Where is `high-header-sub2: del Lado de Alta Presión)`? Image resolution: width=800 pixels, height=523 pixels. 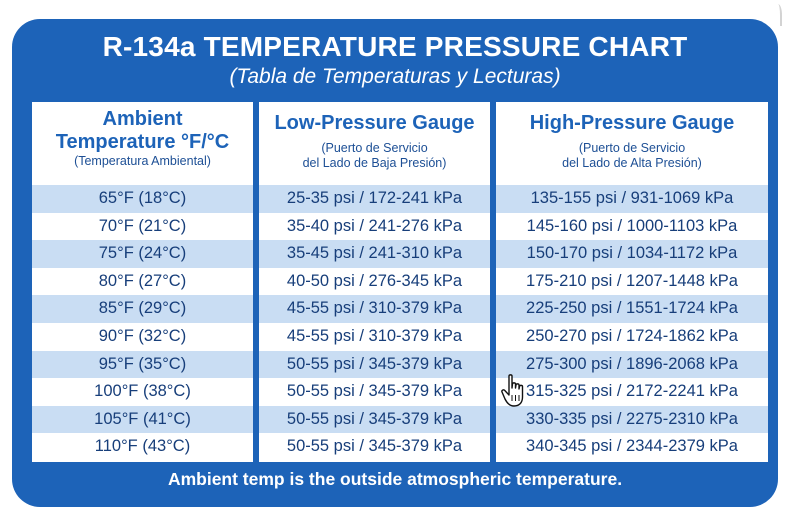 high-header-sub2: del Lado de Alta Presión) is located at coordinates (632, 163).